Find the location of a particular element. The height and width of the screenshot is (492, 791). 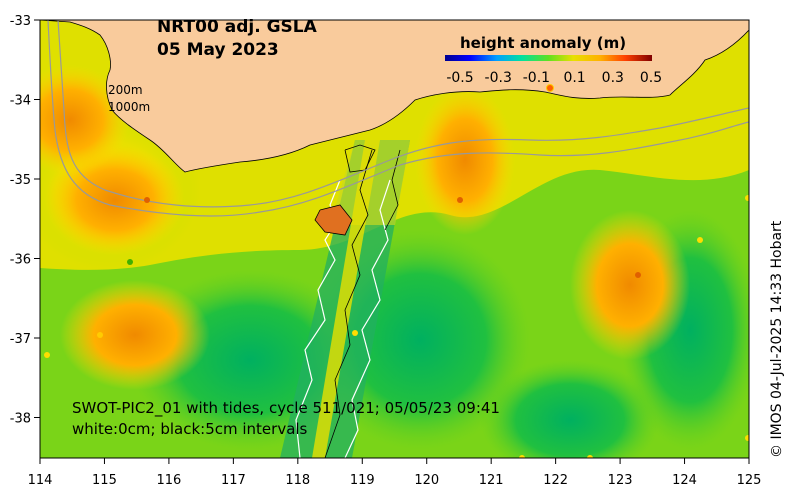

y-tick-label: -34 is located at coordinates (20, 101).